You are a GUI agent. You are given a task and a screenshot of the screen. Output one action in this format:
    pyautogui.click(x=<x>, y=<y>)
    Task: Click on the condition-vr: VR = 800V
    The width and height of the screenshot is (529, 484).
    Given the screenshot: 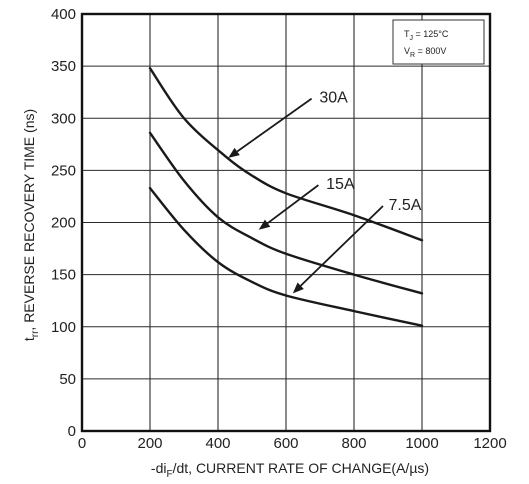 What is the action you would take?
    pyautogui.click(x=425, y=52)
    